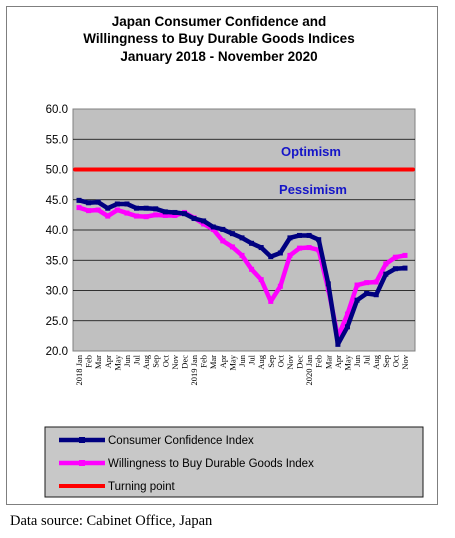  Describe the element at coordinates (395, 360) in the screenshot. I see `x-tick-label: Oct` at that location.